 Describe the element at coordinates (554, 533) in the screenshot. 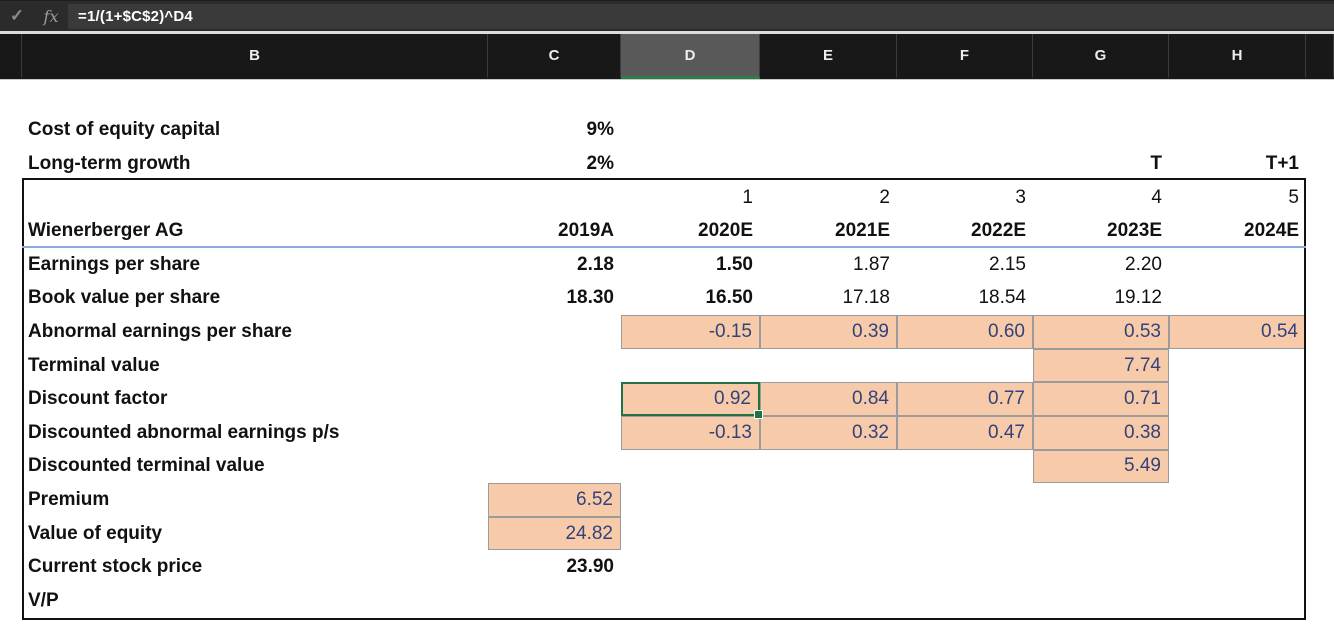

I see `cell-C14: 24.82` at that location.